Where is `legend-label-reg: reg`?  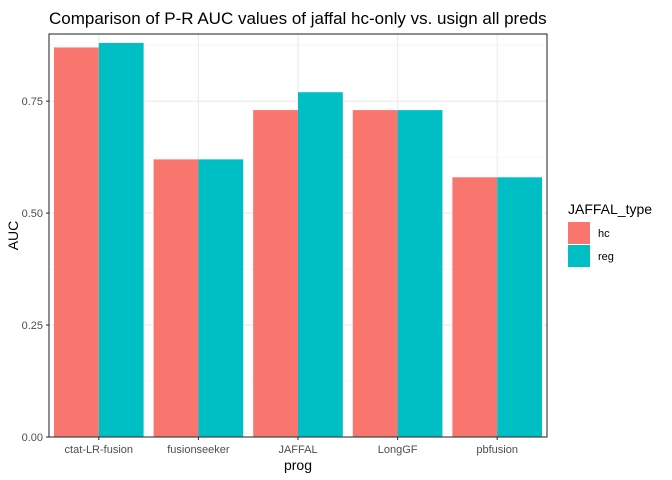 legend-label-reg: reg is located at coordinates (606, 257).